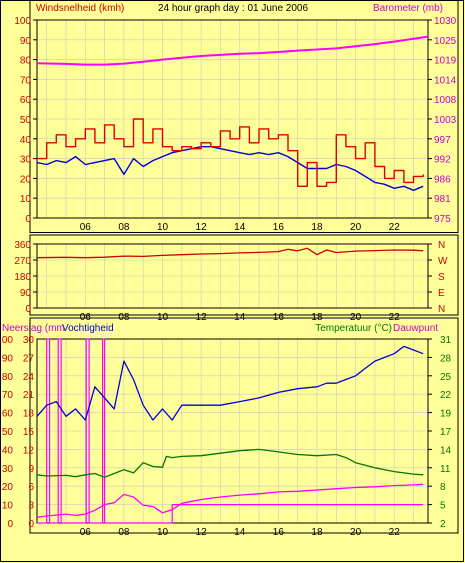 This screenshot has width=465, height=563. I want to click on barometer-tick-label: 1030, so click(445, 21).